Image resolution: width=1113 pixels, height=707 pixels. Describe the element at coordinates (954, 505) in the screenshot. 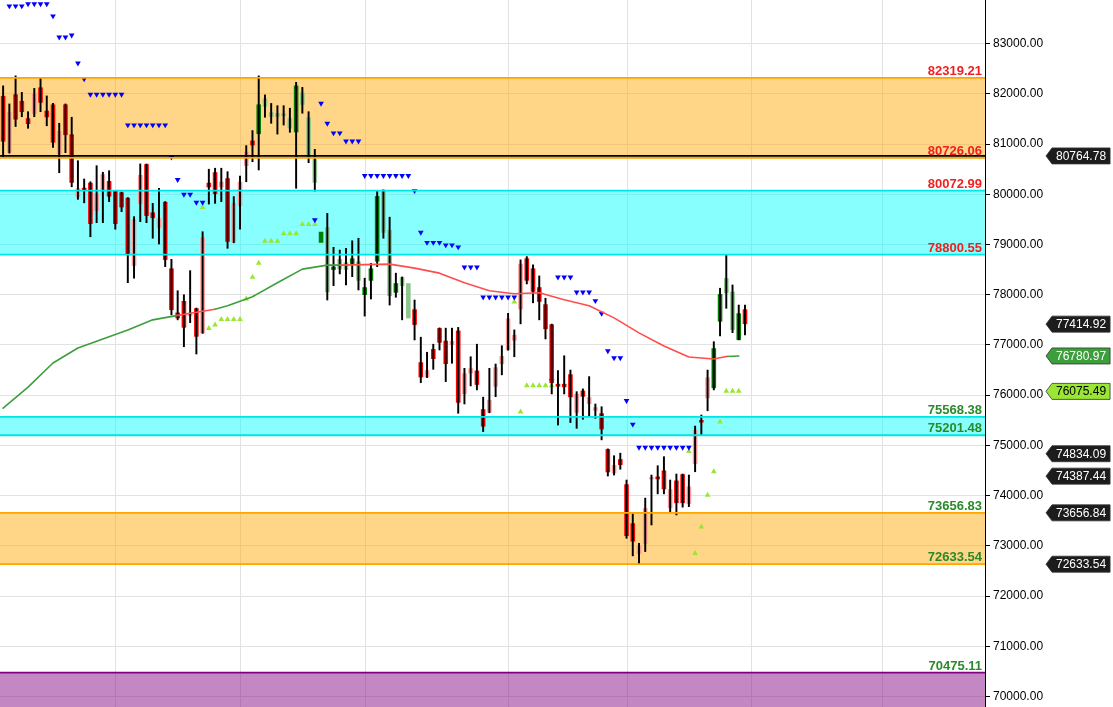

I see `ref-line-label: 73656.83` at that location.